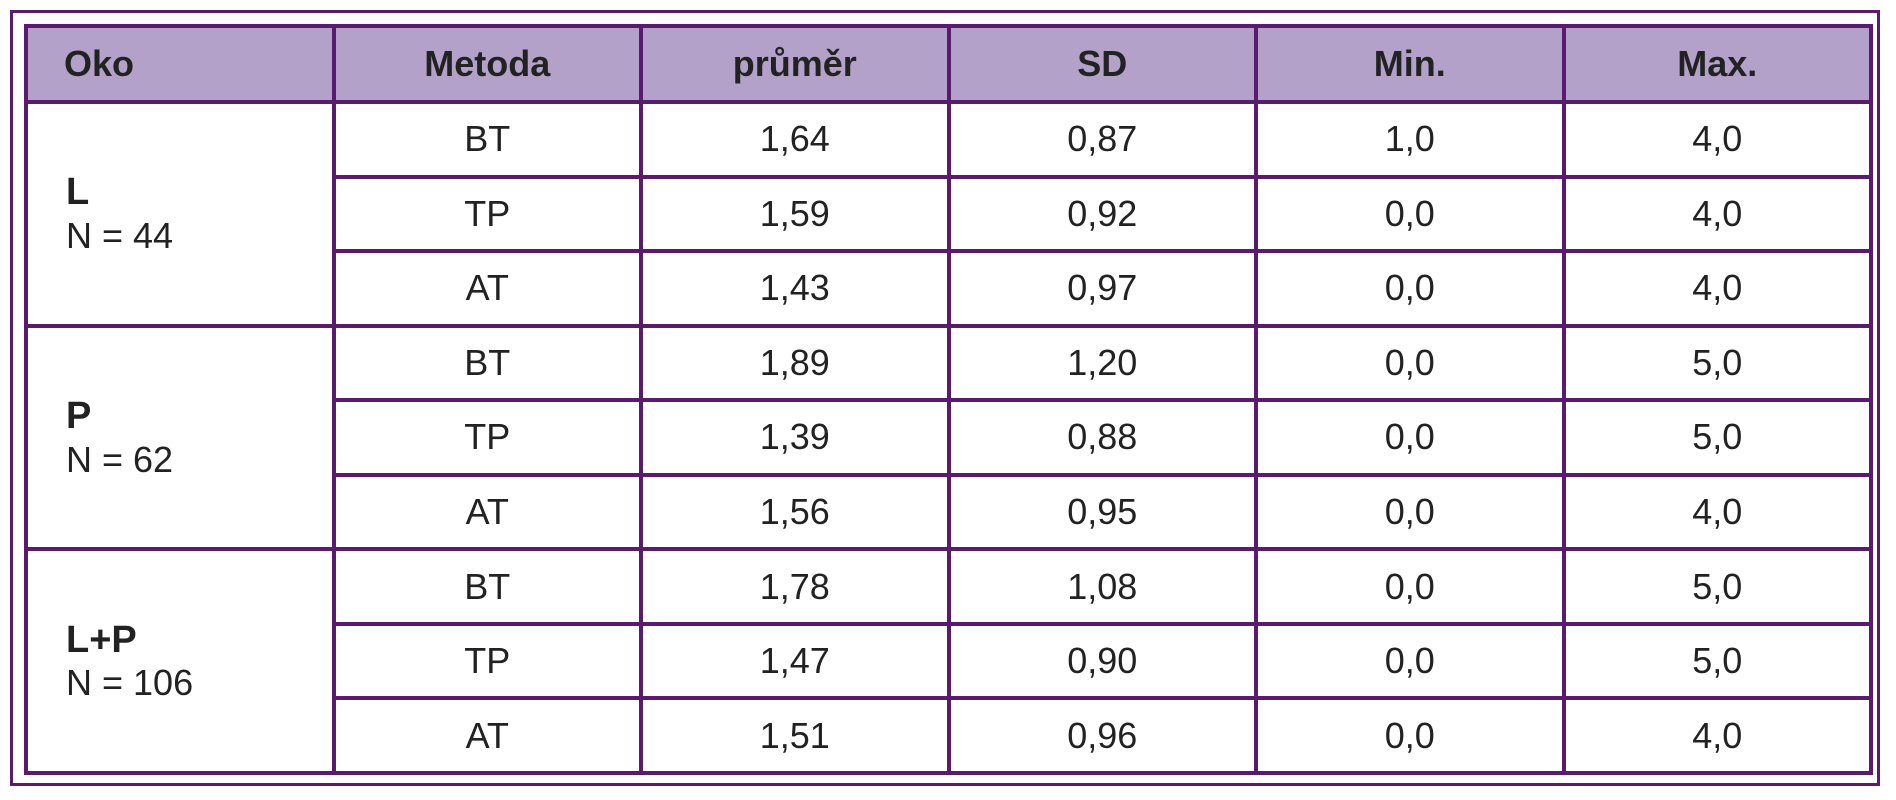  I want to click on header-cell: SD, so click(1102, 64).